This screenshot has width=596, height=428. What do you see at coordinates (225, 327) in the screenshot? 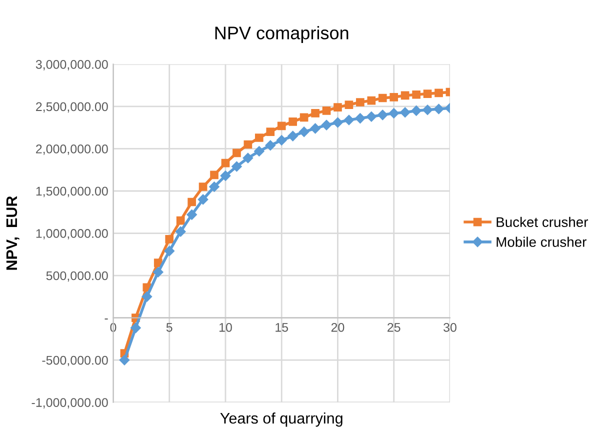
I see `x-tick-label: 10` at bounding box center [225, 327].